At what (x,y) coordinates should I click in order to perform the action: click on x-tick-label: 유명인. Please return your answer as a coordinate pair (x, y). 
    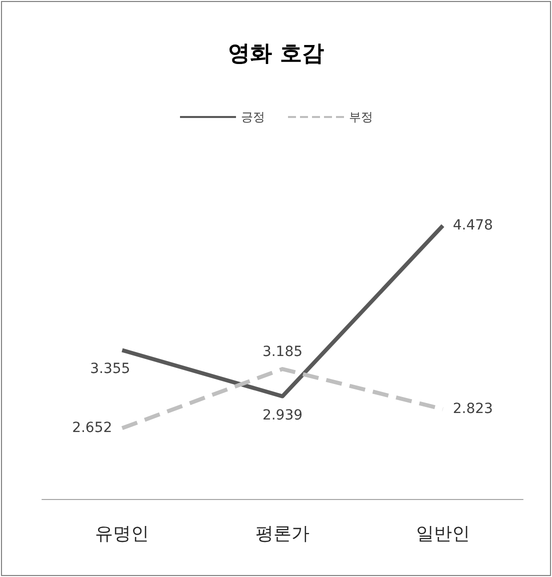
    Looking at the image, I should click on (122, 534).